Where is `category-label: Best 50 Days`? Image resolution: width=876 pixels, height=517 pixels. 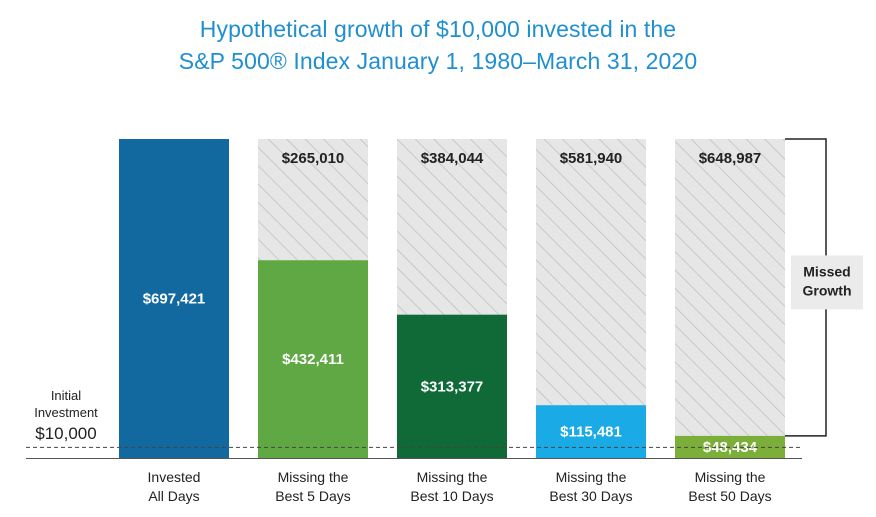
category-label: Best 50 Days is located at coordinates (729, 496).